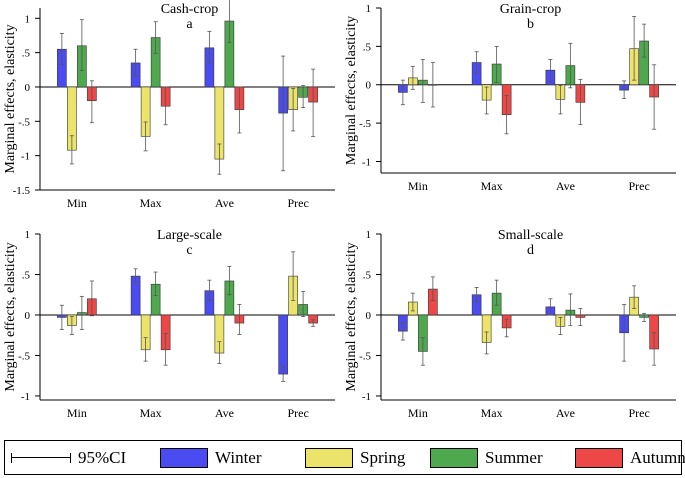 The image size is (685, 478). Describe the element at coordinates (454, 457) in the screenshot. I see `legend-swatch-summer` at that location.